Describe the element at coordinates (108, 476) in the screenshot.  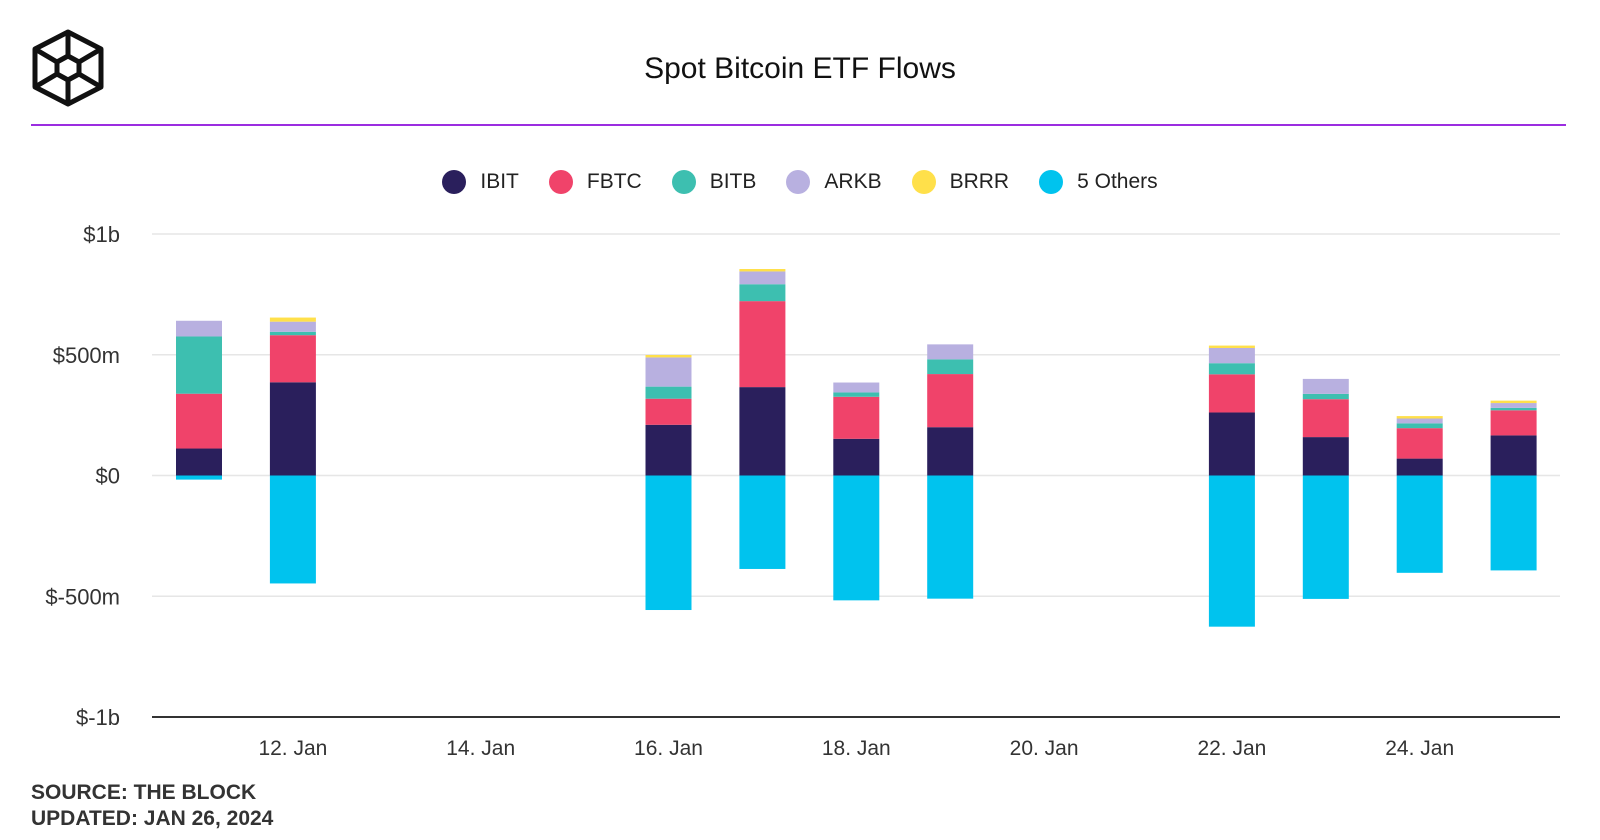
I see `y-tick-label: $0` at that location.